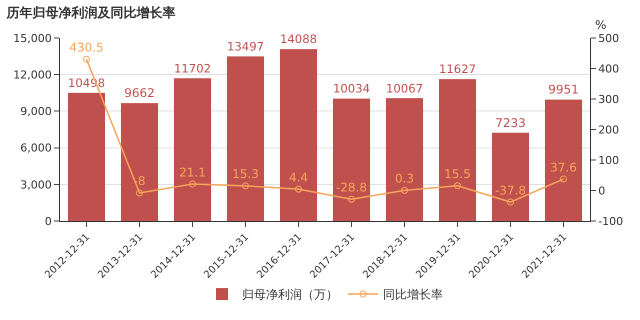 The height and width of the screenshot is (320, 640). Describe the element at coordinates (405, 88) in the screenshot. I see `data-label: 10067` at that location.